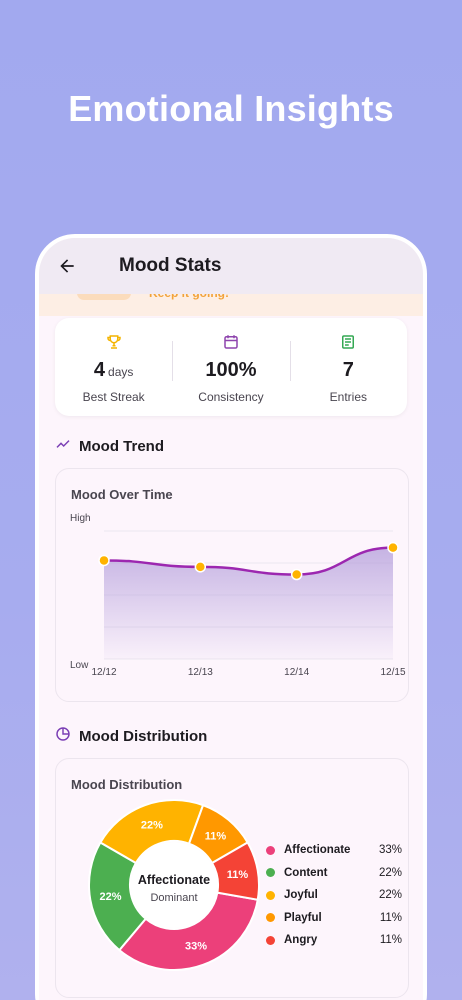  Describe the element at coordinates (127, 784) in the screenshot. I see `card-title: Mood Distribution` at that location.